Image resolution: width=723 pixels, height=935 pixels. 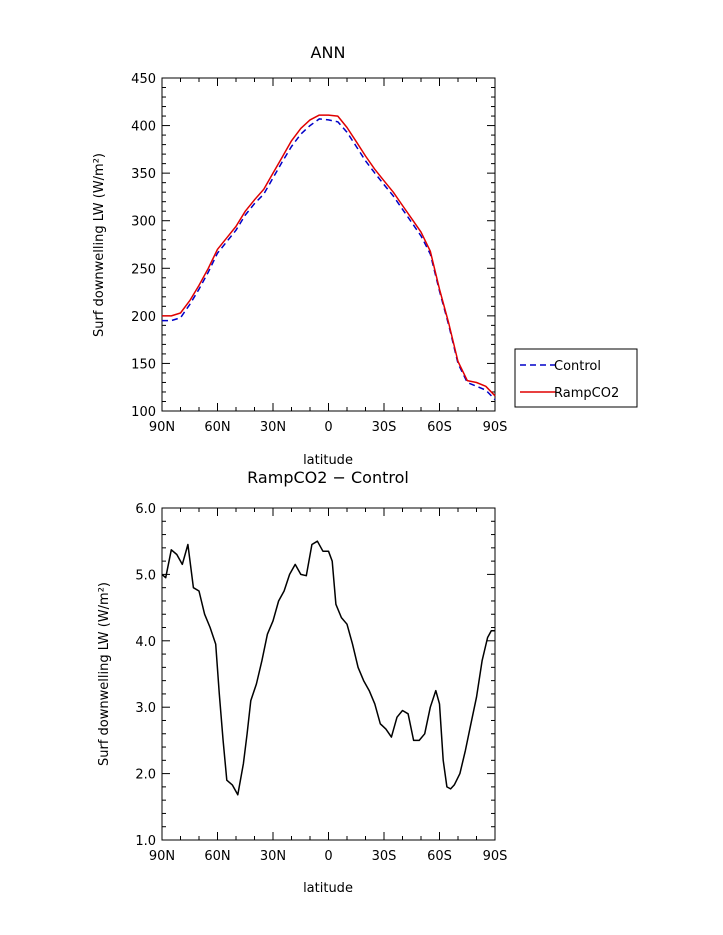 What do you see at coordinates (145, 841) in the screenshot?
I see `ytick-label: 1.0` at bounding box center [145, 841].